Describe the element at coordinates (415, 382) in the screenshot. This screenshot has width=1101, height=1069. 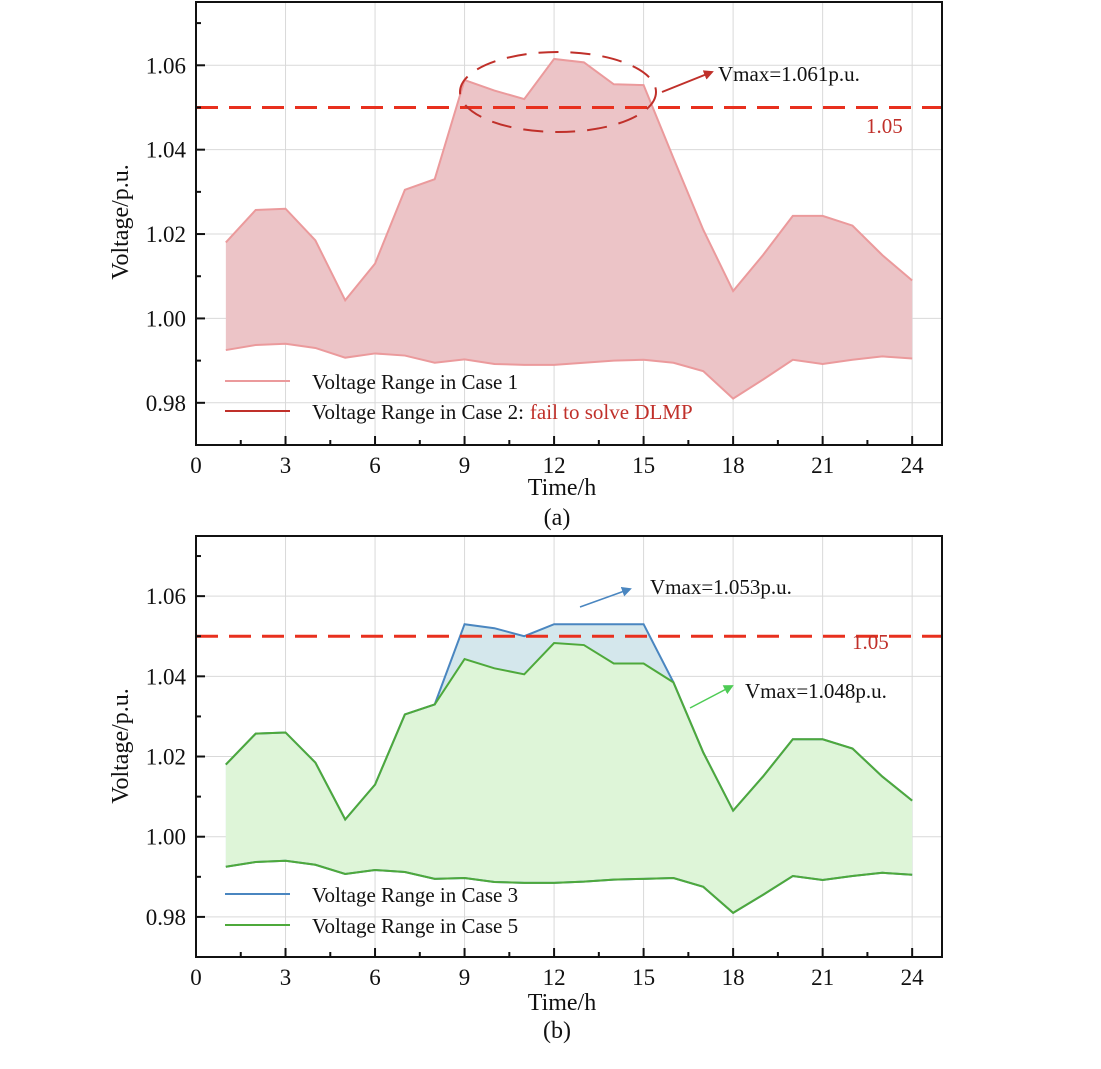
I see `legend-label-case1: Voltage Range in Case 1` at that location.